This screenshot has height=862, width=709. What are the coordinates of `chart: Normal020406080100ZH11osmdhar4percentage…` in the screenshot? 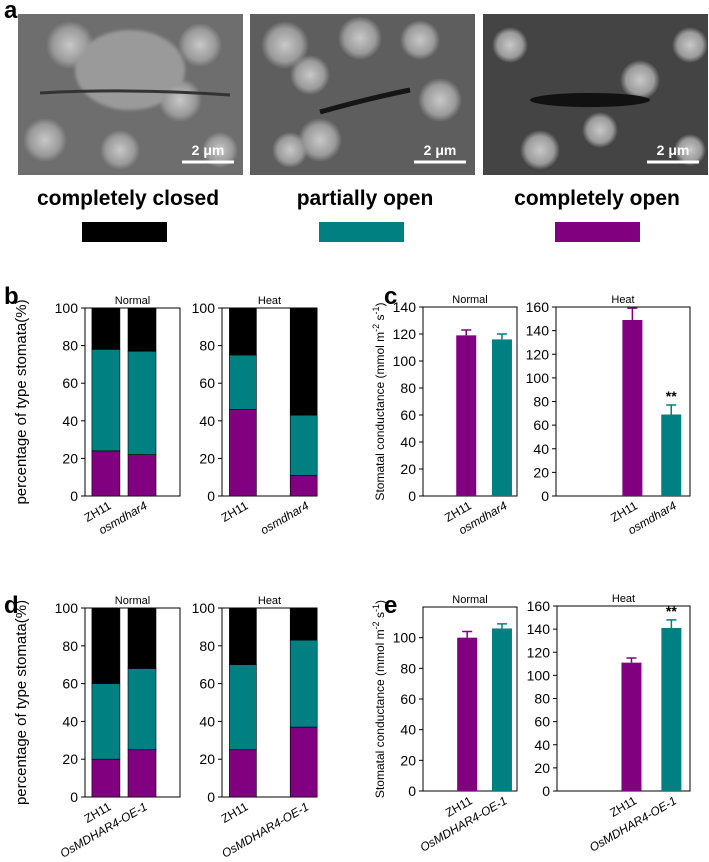 It's located at (97, 416).